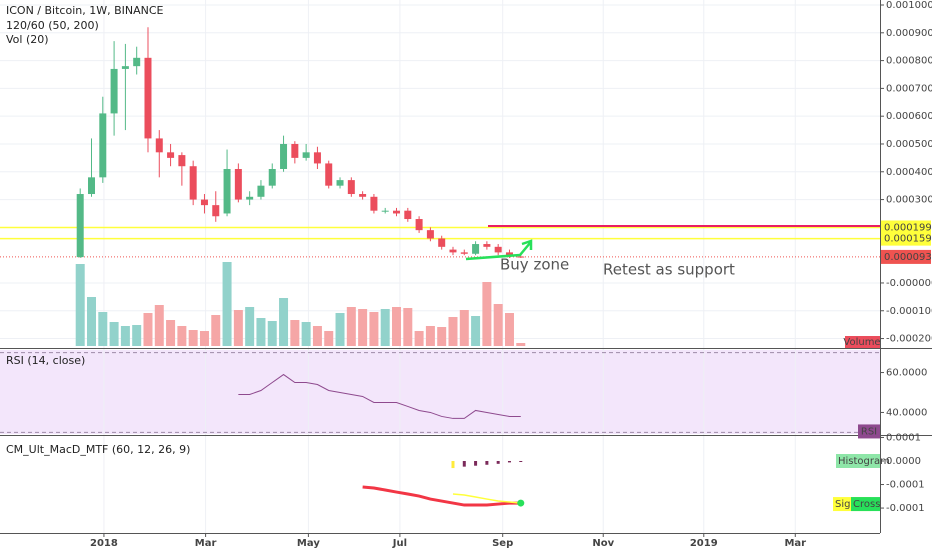  I want to click on legend-label: Signal, so click(850, 504).